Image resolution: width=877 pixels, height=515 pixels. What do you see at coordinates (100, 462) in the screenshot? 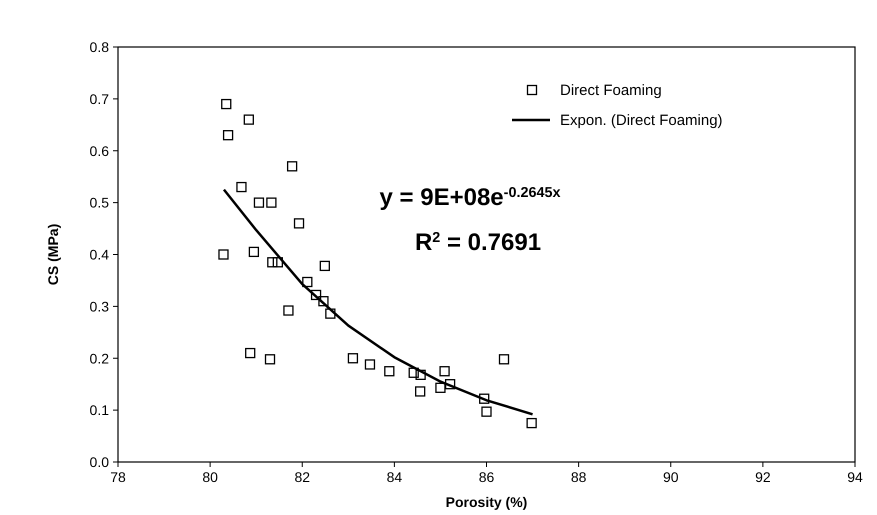
I see `y-tick-label: 0.0` at bounding box center [100, 462].